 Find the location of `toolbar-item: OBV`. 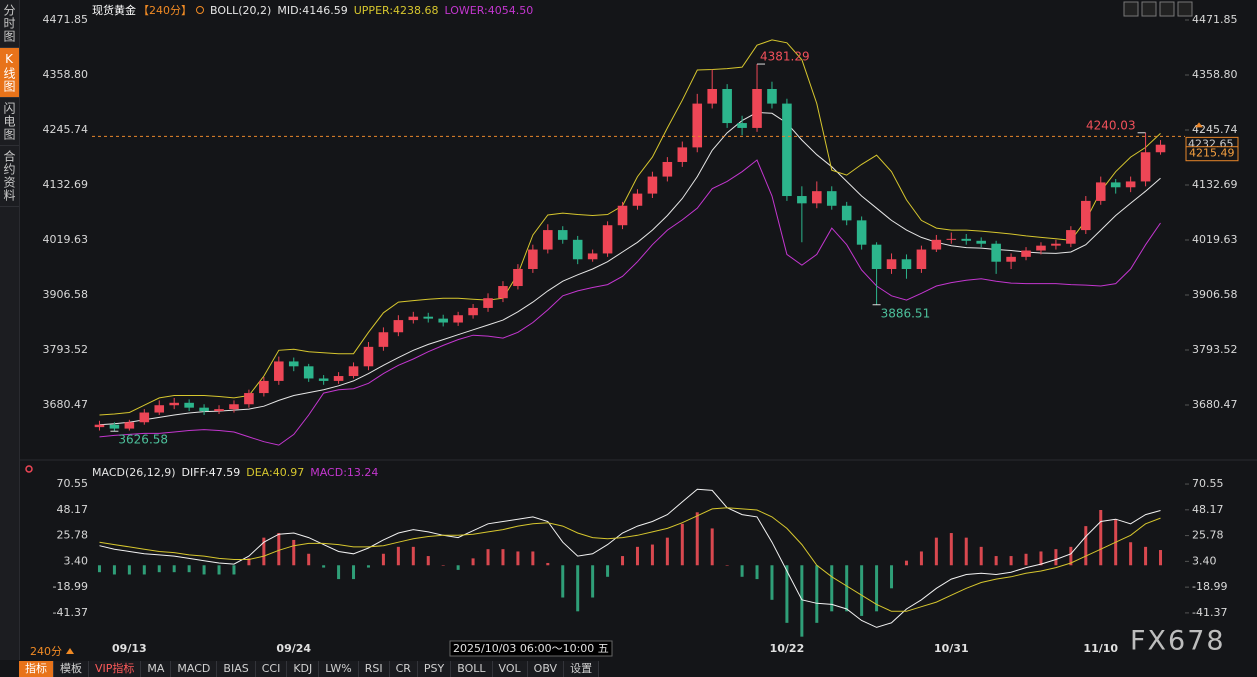

toolbar-item: OBV is located at coordinates (546, 669).